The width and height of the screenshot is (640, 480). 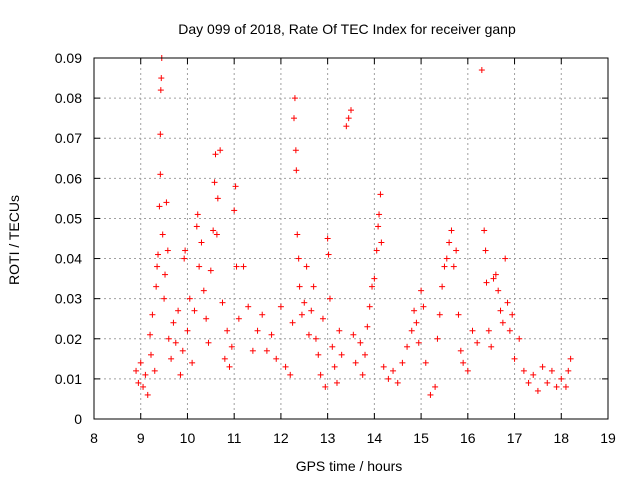 I want to click on x-tick-label: 9, so click(x=141, y=438).